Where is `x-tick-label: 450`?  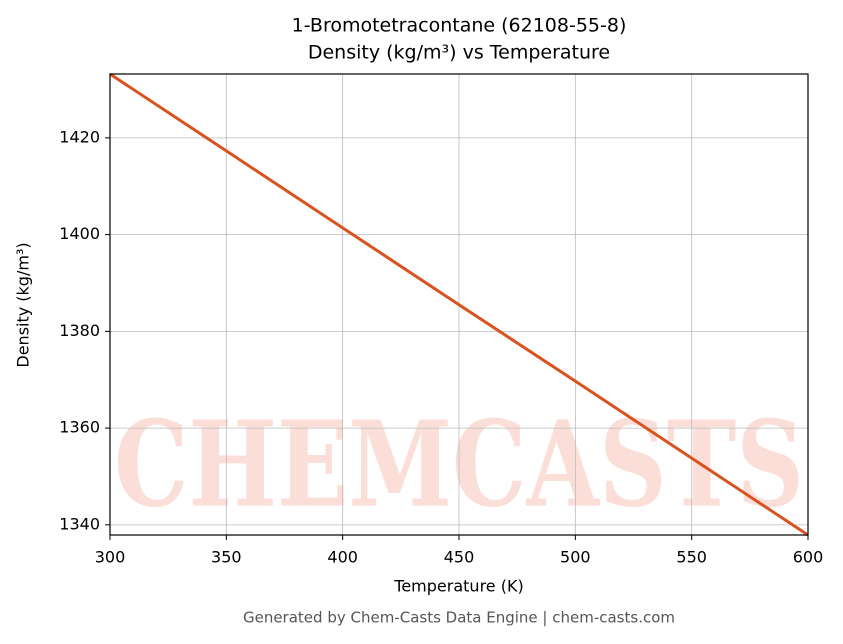
x-tick-label: 450 is located at coordinates (459, 557).